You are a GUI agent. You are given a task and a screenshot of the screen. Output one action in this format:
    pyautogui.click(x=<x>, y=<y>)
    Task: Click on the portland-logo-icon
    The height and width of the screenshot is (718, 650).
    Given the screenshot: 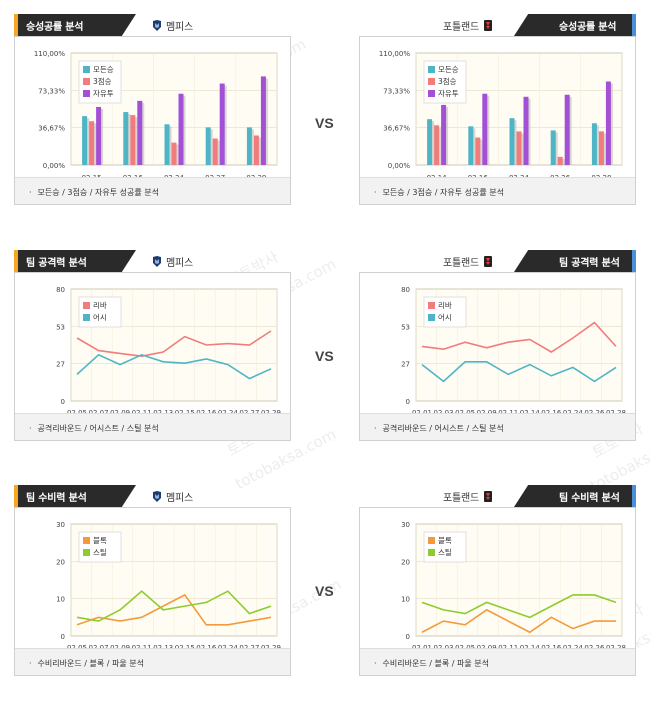 What is the action you would take?
    pyautogui.click(x=488, y=25)
    